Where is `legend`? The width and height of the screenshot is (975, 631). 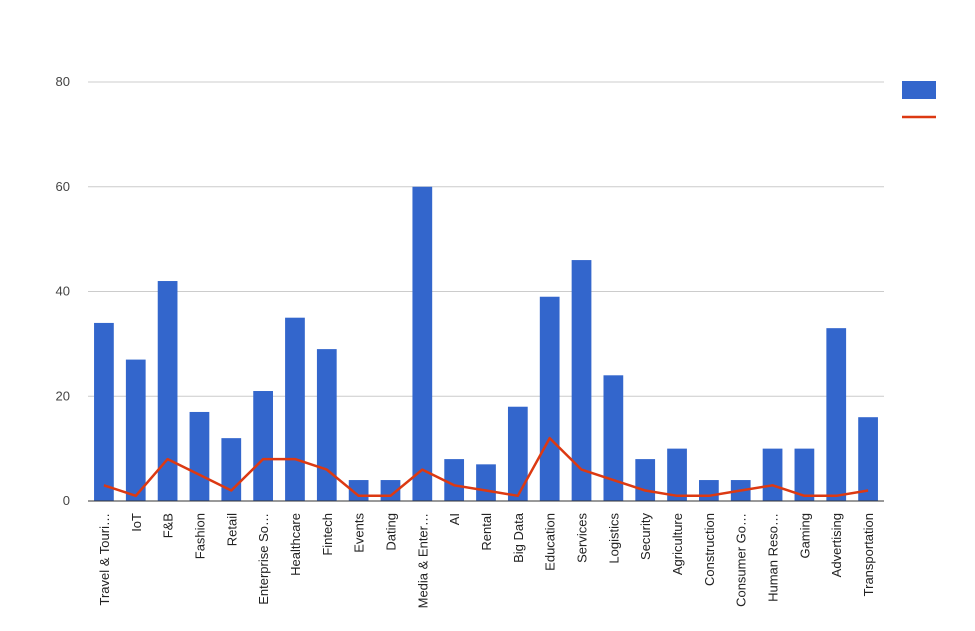 legend is located at coordinates (919, 100).